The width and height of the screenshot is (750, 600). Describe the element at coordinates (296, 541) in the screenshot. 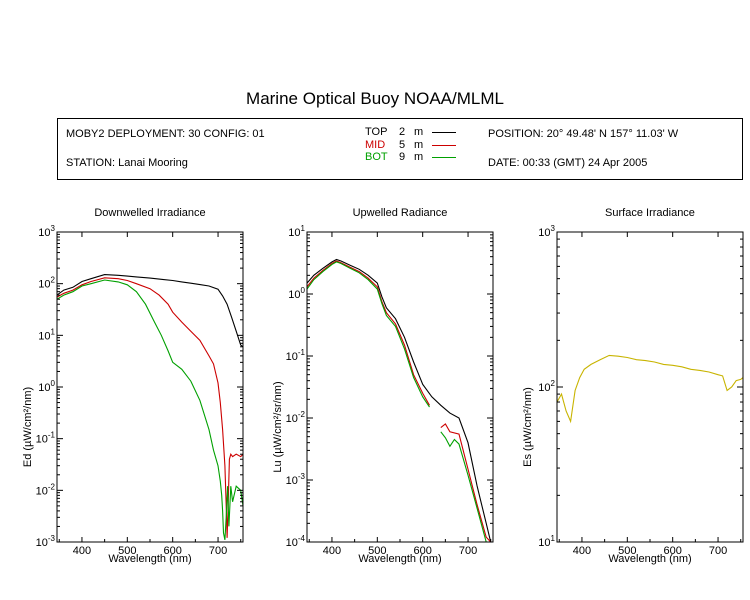

I see `y-tick-label: 10⁻⁴` at that location.